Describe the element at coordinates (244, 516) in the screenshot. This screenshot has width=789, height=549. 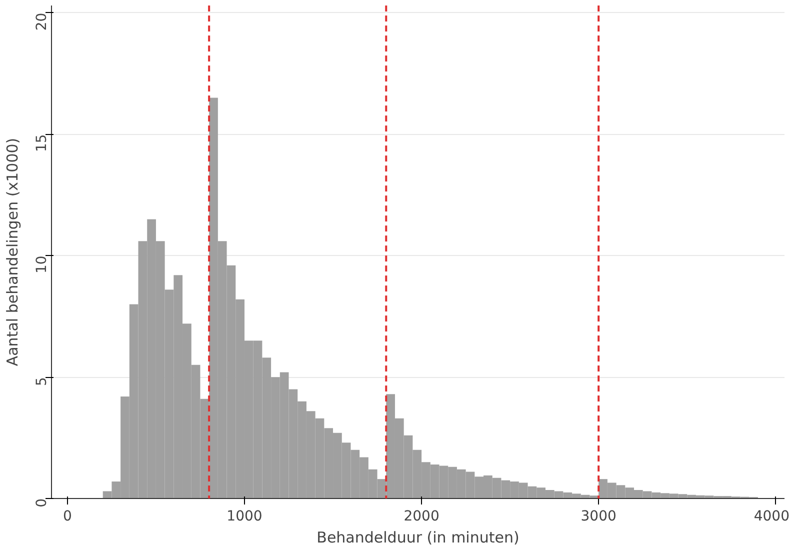
I see `x-tick-label: 1000` at that location.